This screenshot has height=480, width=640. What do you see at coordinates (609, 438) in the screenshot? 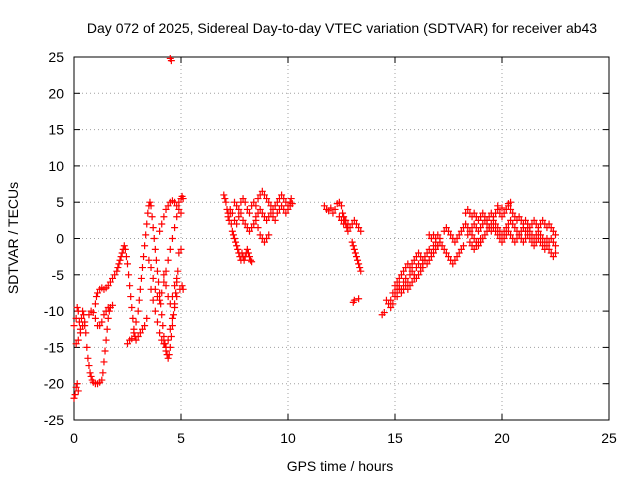
I see `x-tick-label: 25` at bounding box center [609, 438].